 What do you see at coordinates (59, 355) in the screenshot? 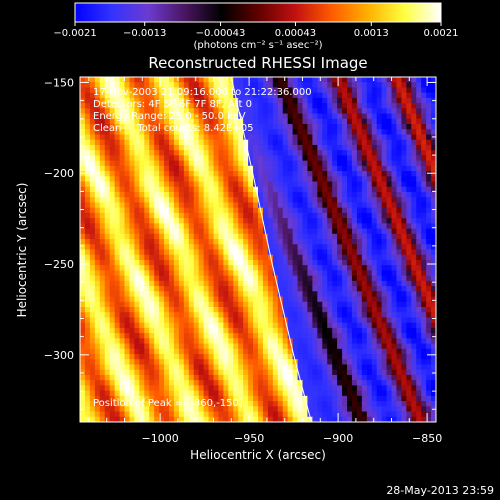
I see `y-tick-label: −300` at bounding box center [59, 355].